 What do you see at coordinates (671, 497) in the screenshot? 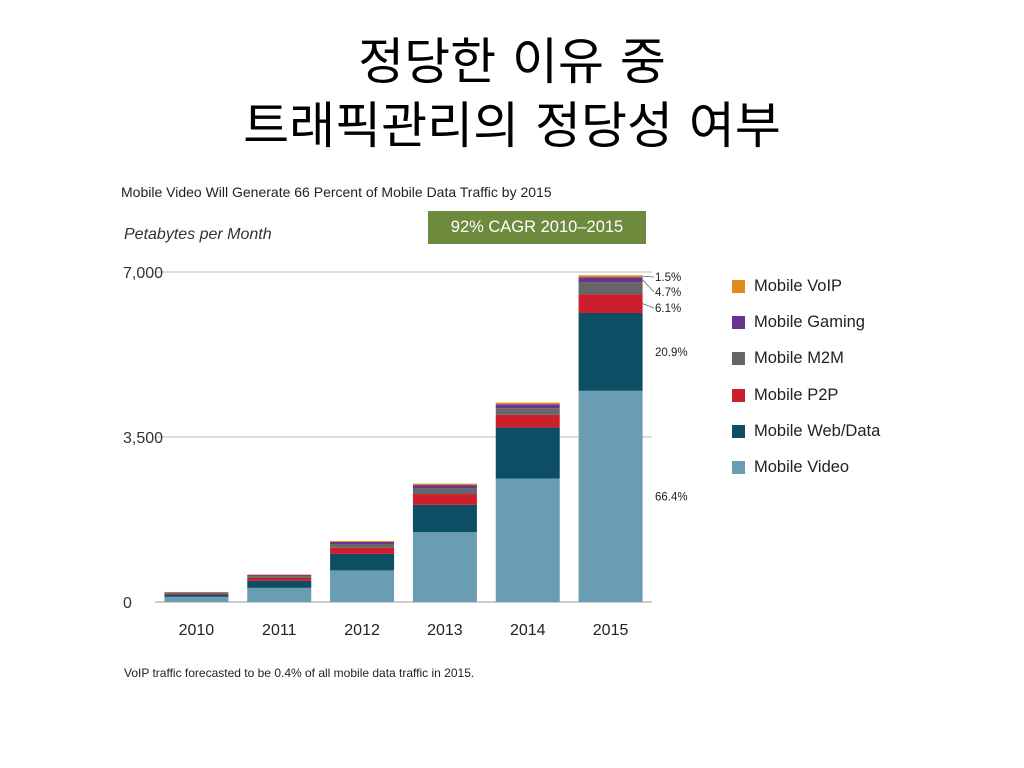
I see `annotation-percent: 66.4%` at bounding box center [671, 497].